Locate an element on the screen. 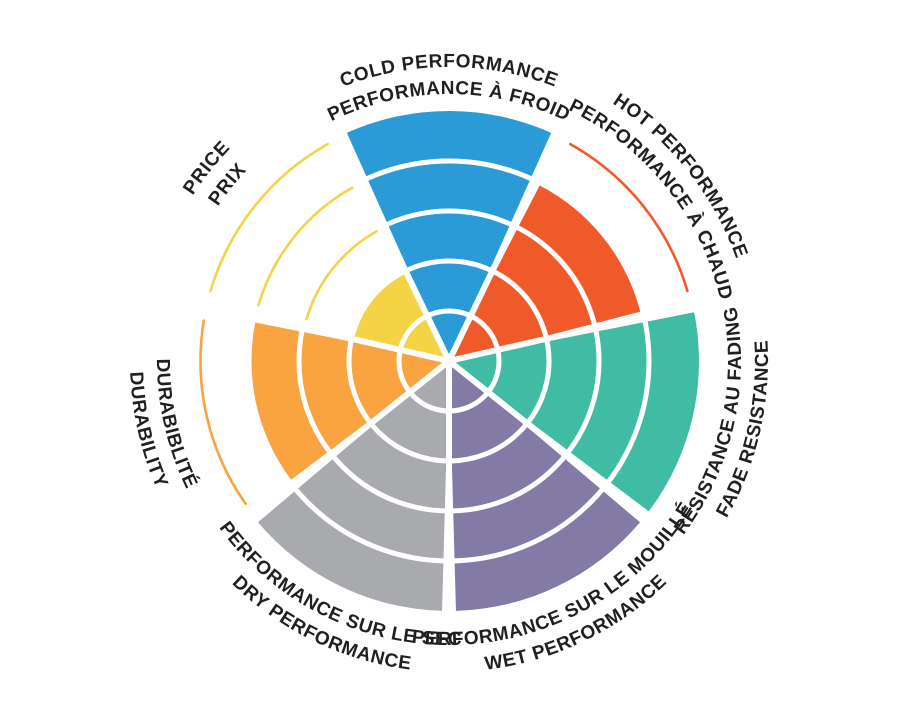  wedge-wet-performance is located at coordinates (545, 486).